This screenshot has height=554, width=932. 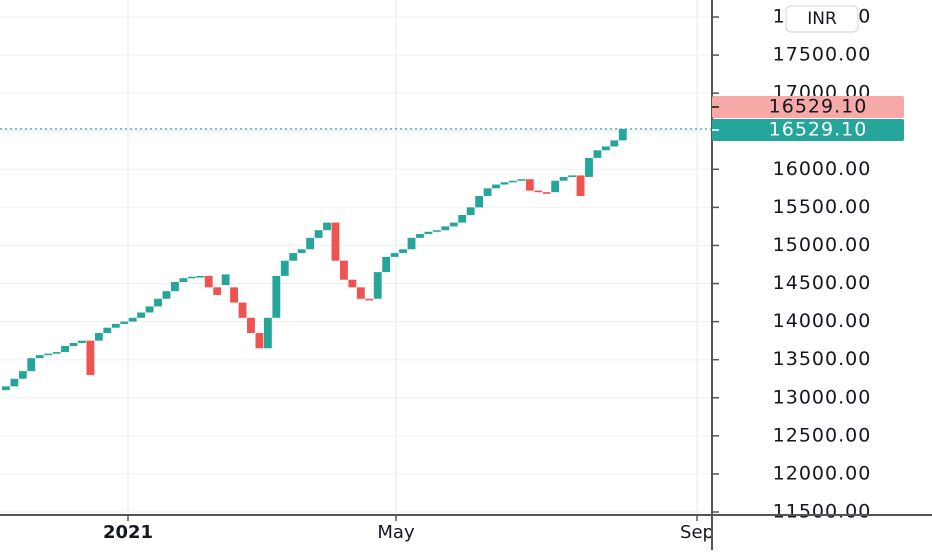 I want to click on currency-label: INR, so click(x=822, y=19).